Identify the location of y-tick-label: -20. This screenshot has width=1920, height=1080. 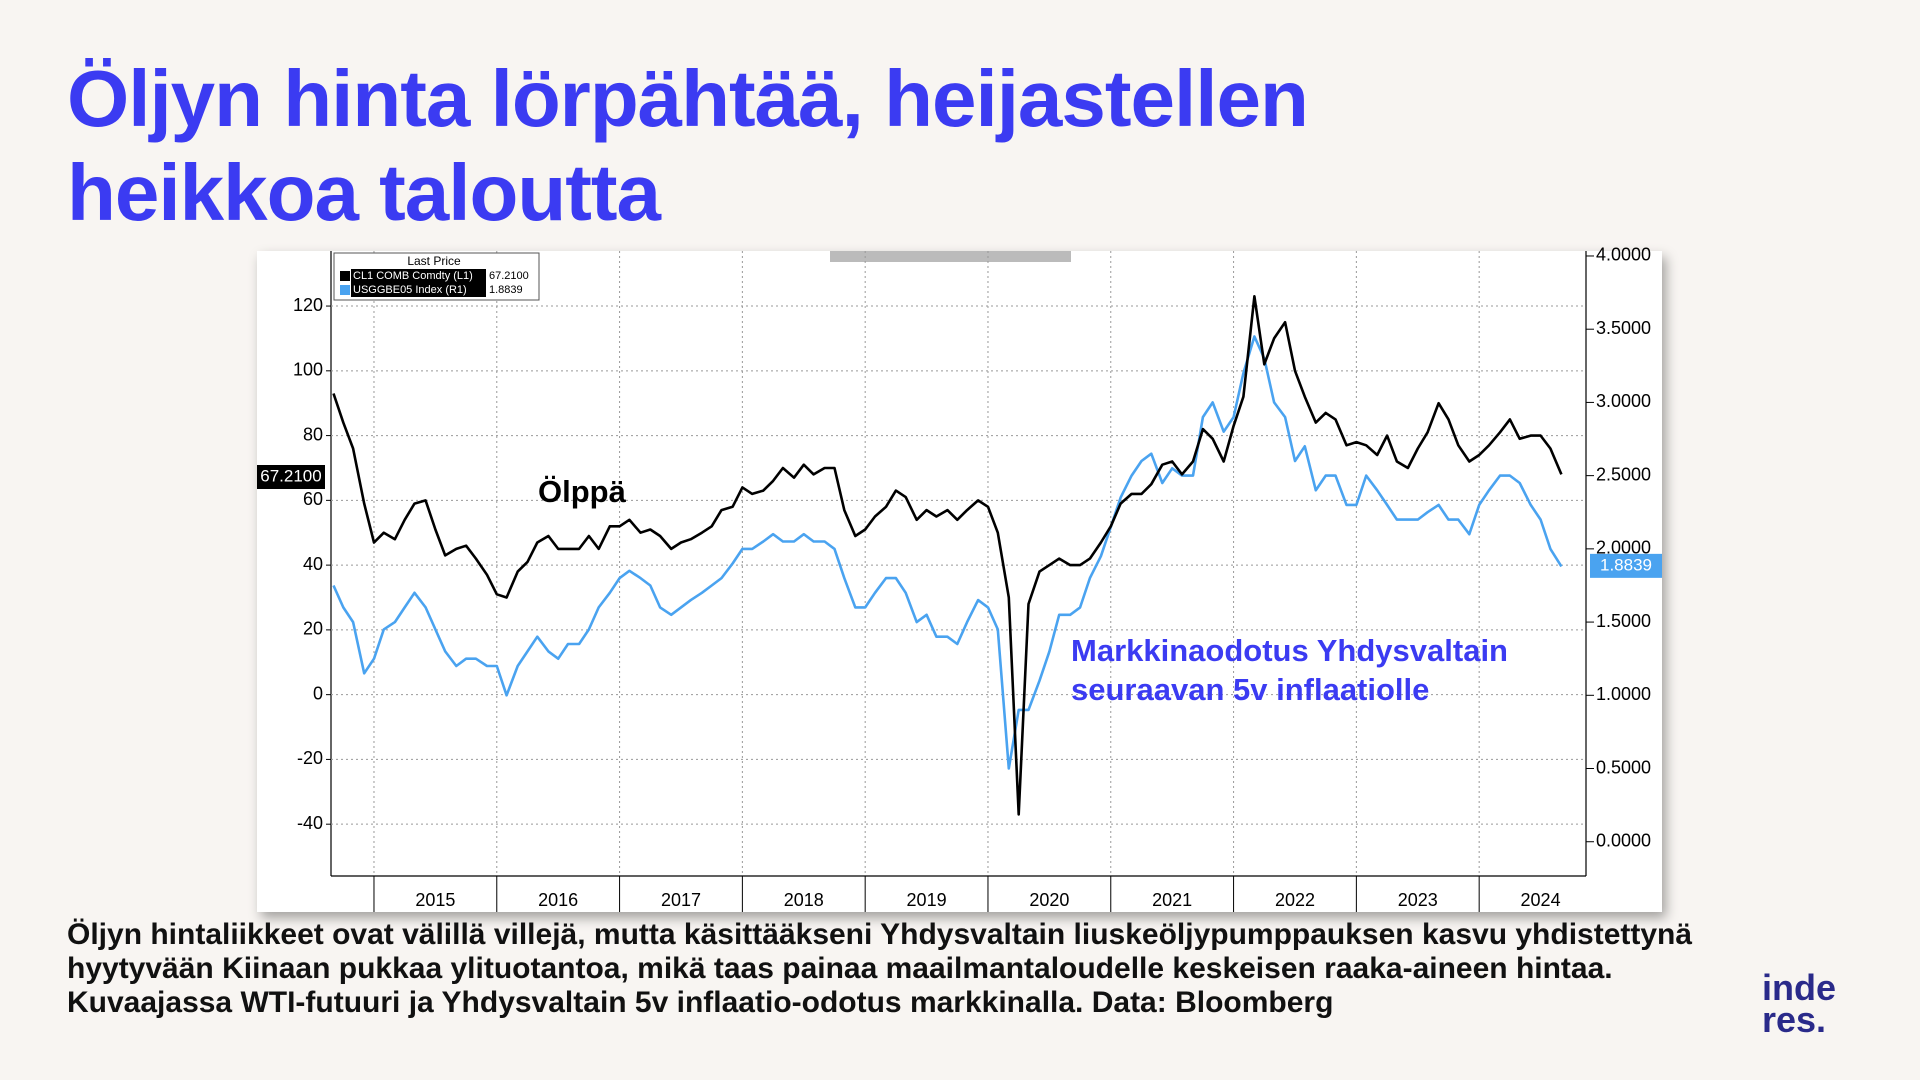
(310, 758).